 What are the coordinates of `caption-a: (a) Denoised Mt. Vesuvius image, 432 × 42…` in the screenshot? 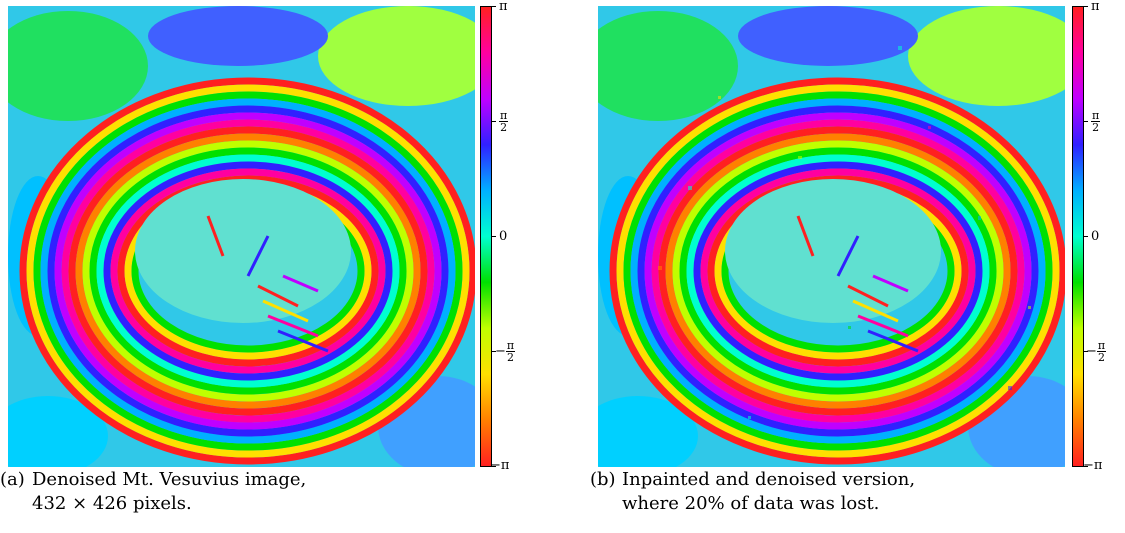 It's located at (153, 491).